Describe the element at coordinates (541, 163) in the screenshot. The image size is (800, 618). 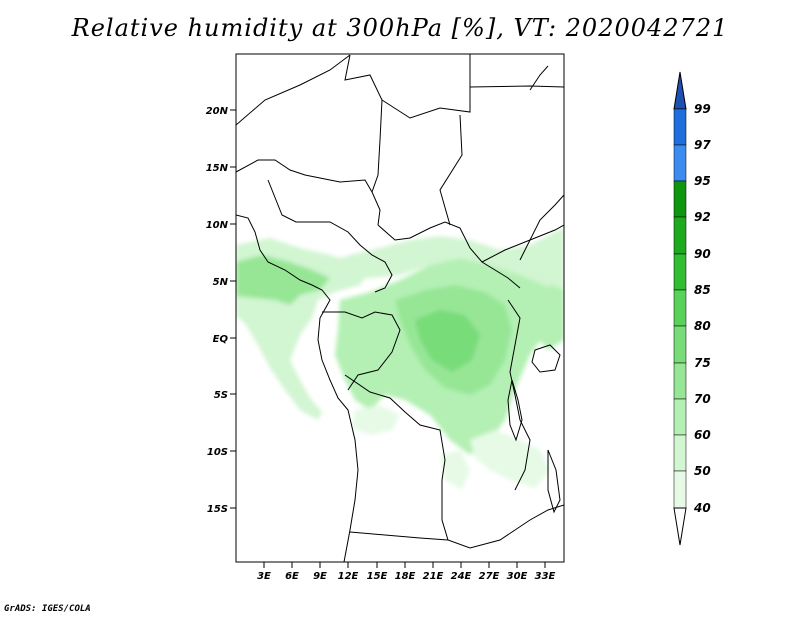
I see `red-sea-coast` at that location.